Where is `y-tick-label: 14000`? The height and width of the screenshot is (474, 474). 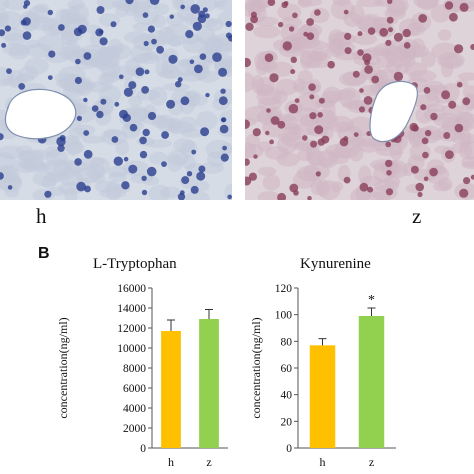 y-tick-label: 14000 is located at coordinates (131, 309).